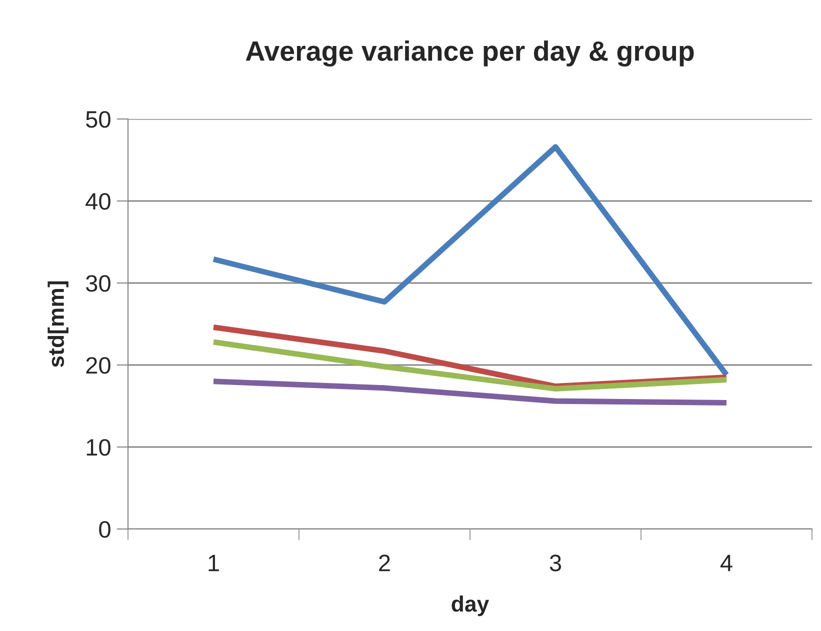  Describe the element at coordinates (98, 447) in the screenshot. I see `y-tick-label: 10` at that location.